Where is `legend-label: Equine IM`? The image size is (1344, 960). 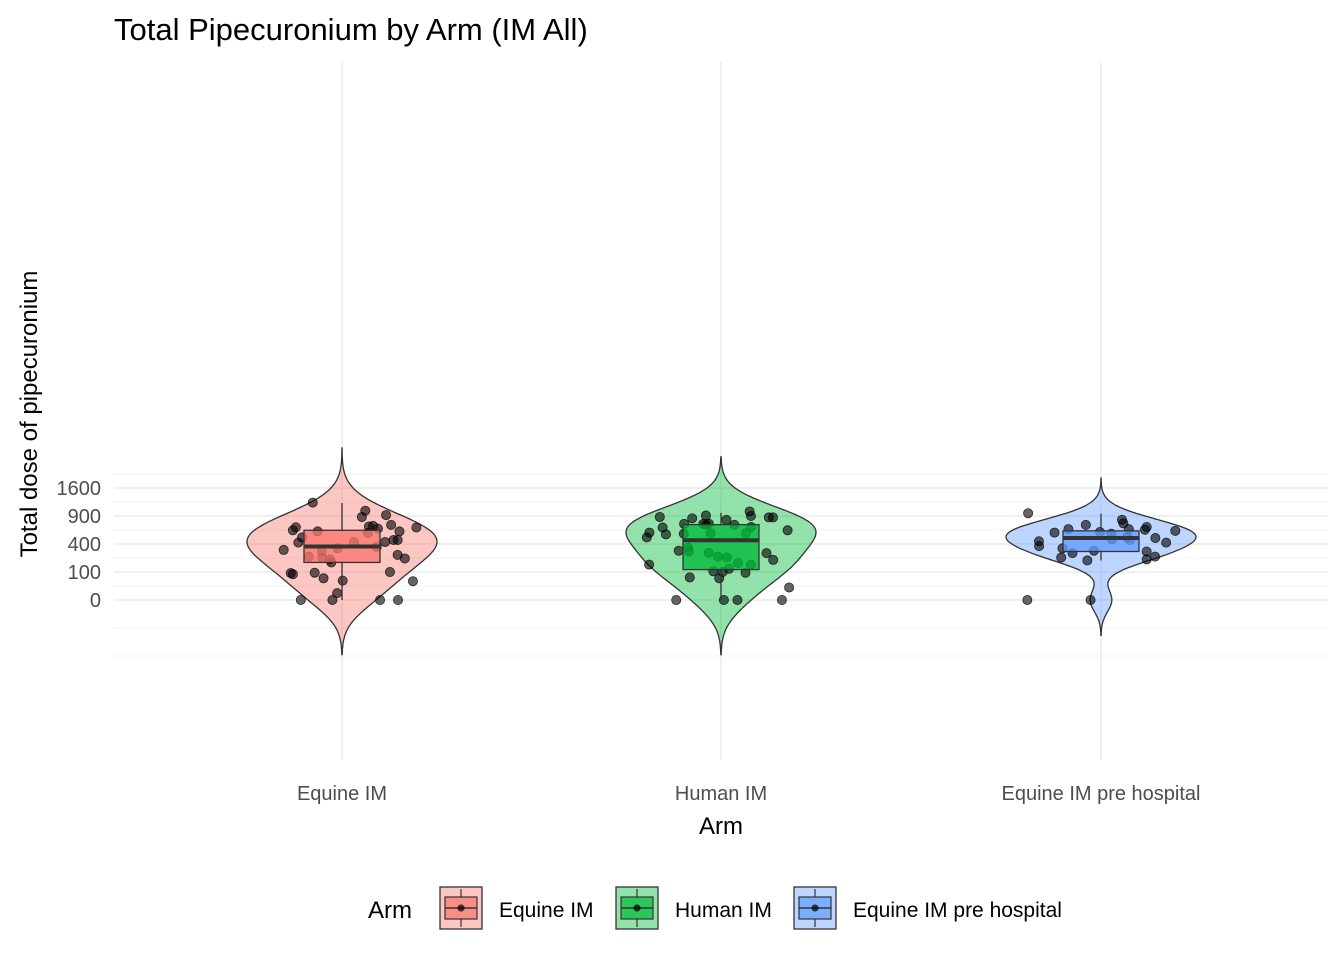 legend-label: Equine IM is located at coordinates (546, 910).